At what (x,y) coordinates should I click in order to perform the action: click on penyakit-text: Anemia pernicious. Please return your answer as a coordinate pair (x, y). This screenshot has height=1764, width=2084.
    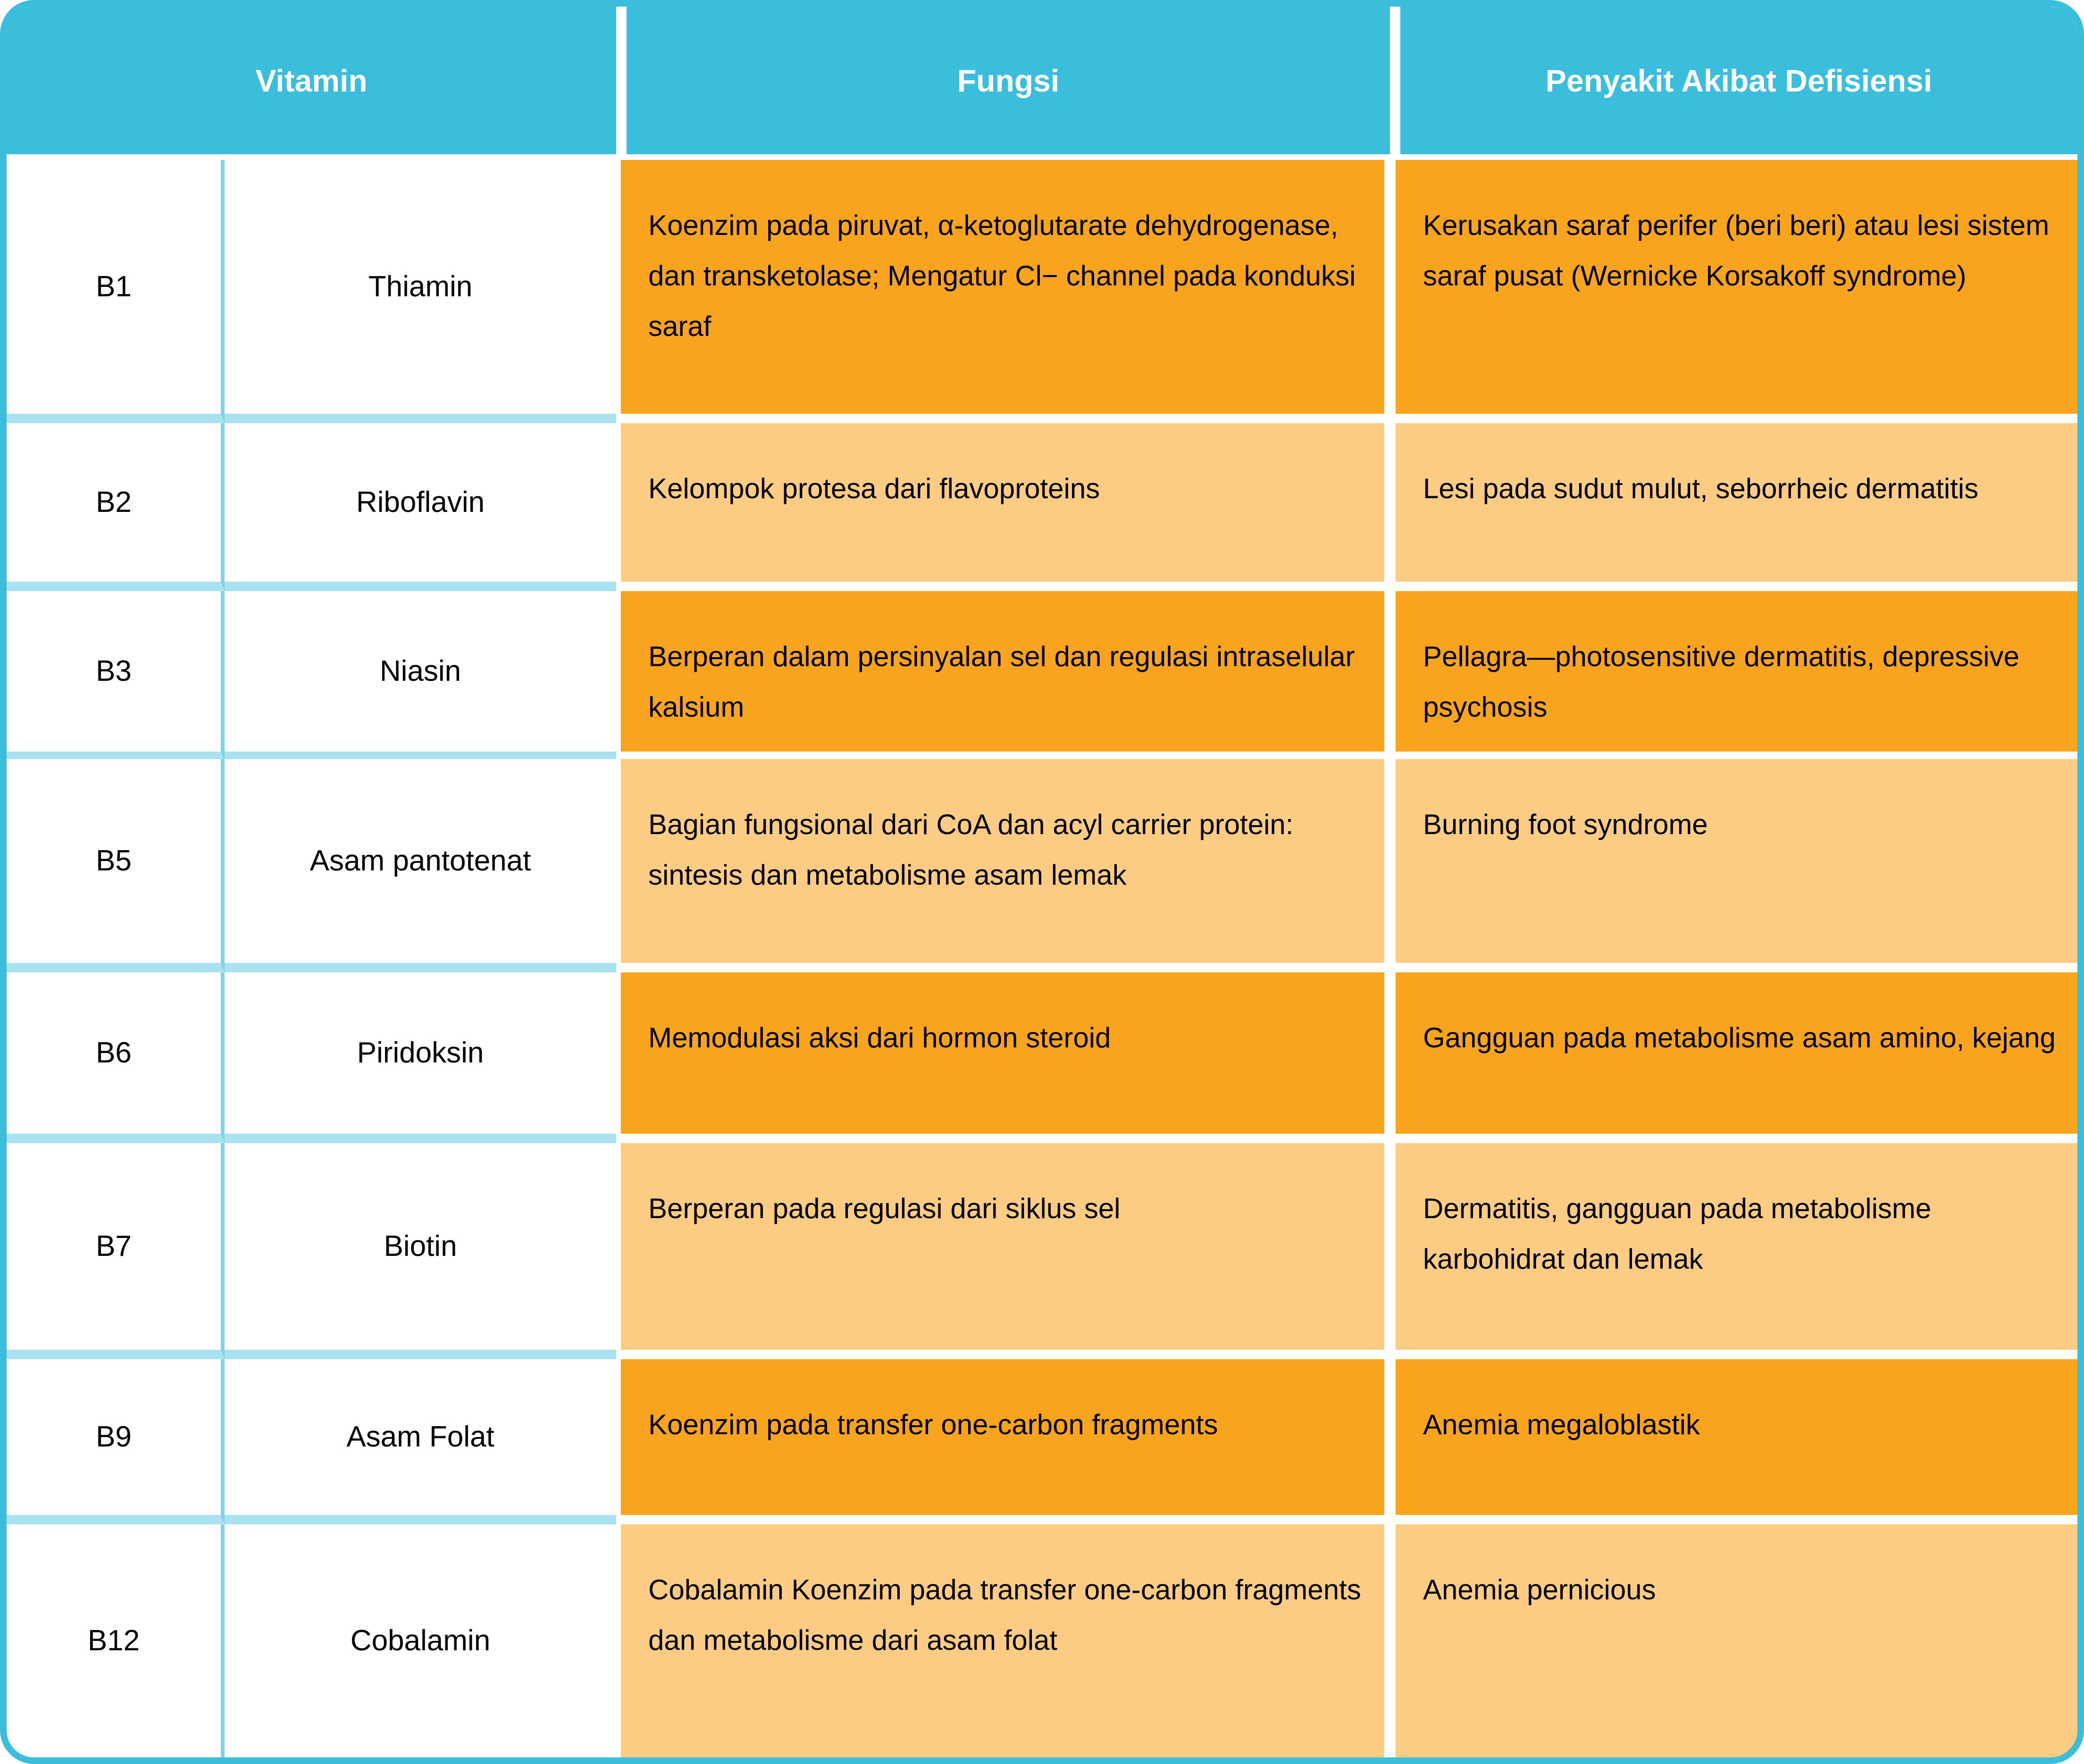
    Looking at the image, I should click on (1539, 1589).